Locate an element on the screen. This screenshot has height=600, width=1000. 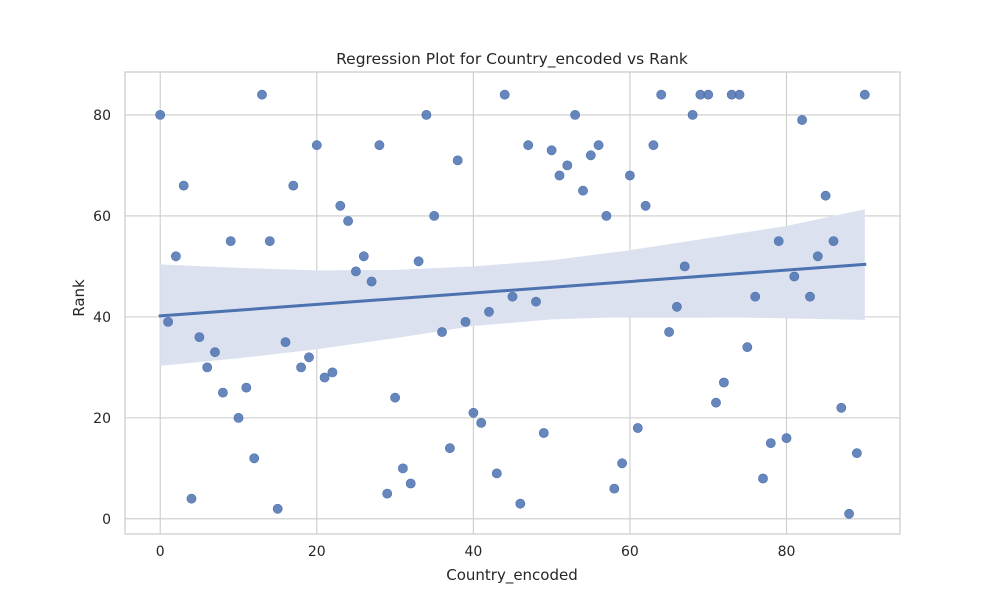
regression-line-layer is located at coordinates (512, 290).